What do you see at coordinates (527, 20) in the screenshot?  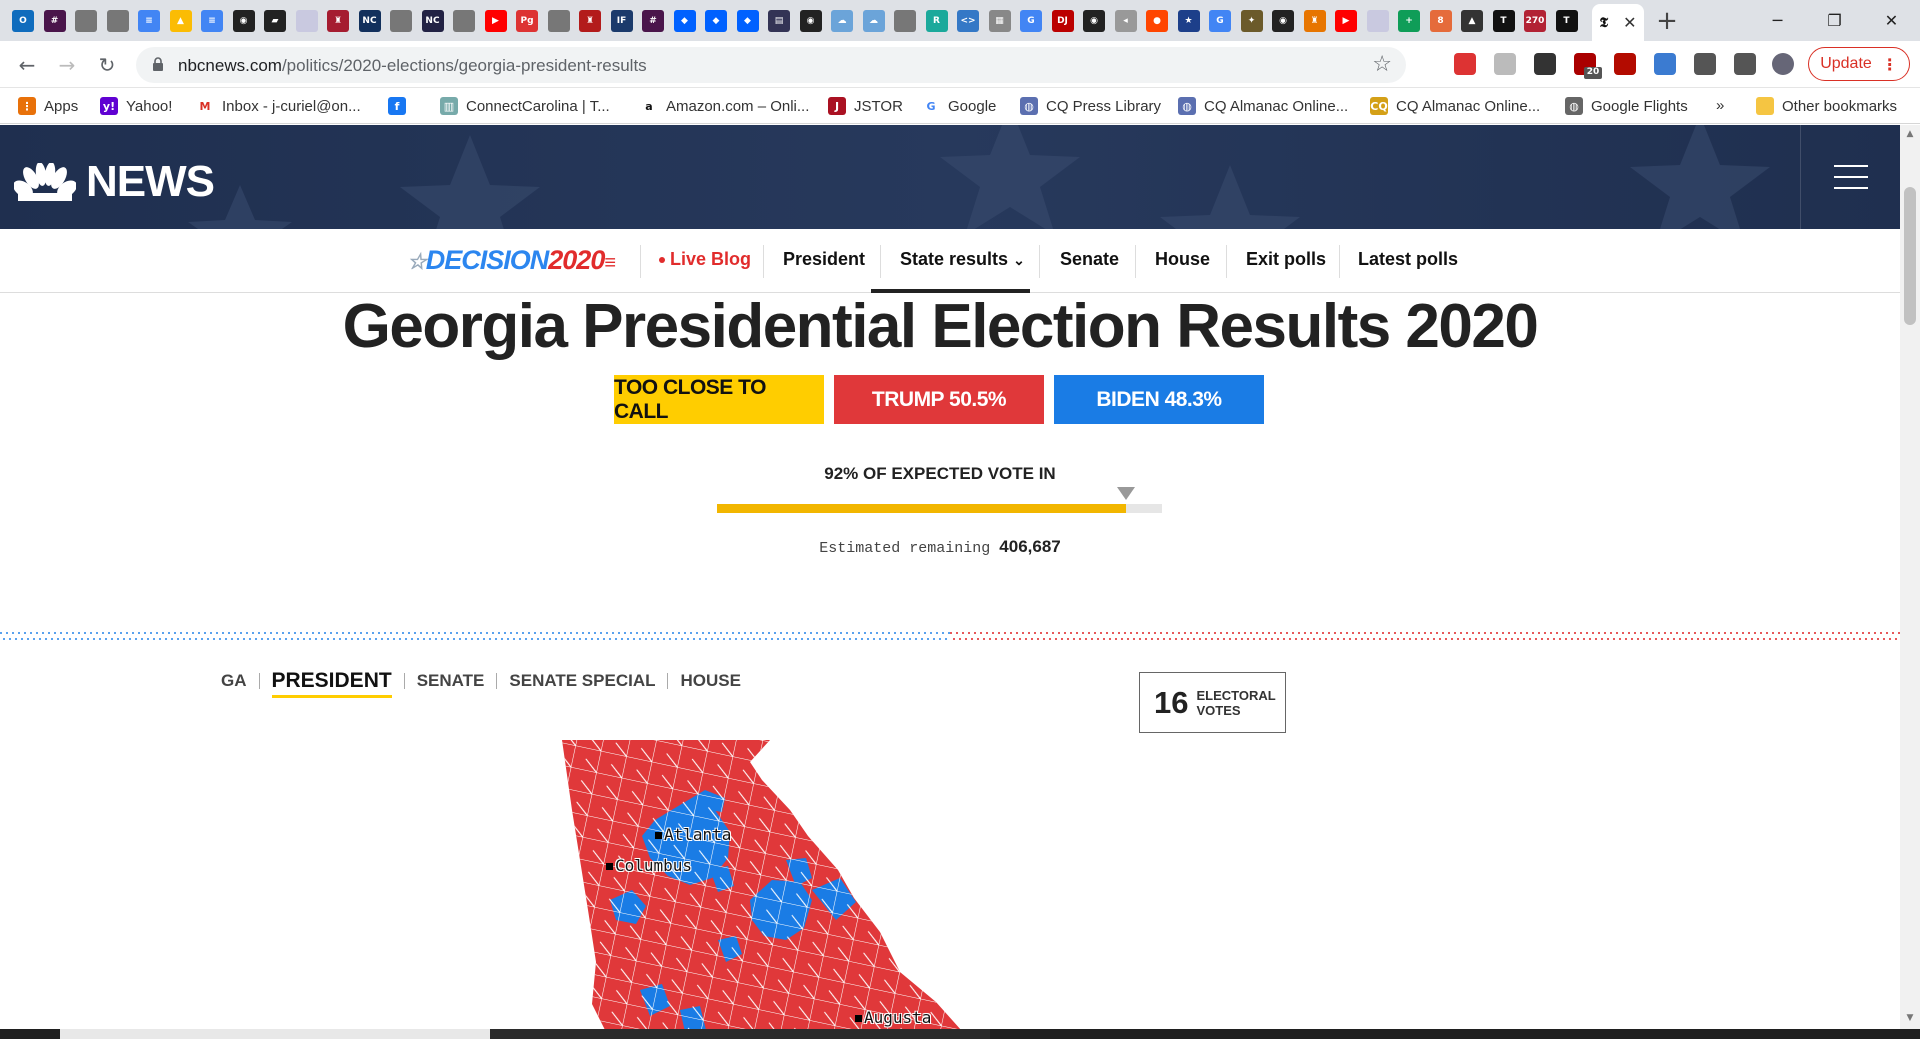 I see `pg-icon: Pg` at bounding box center [527, 20].